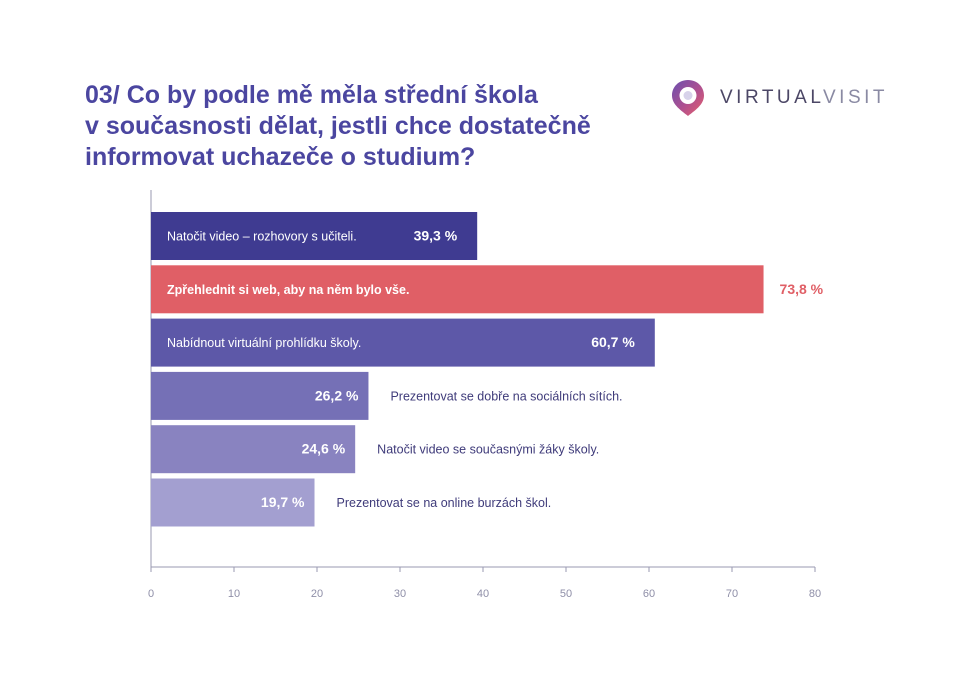  I want to click on category-label: Natočit video – rozhovory s učiteli., so click(262, 237).